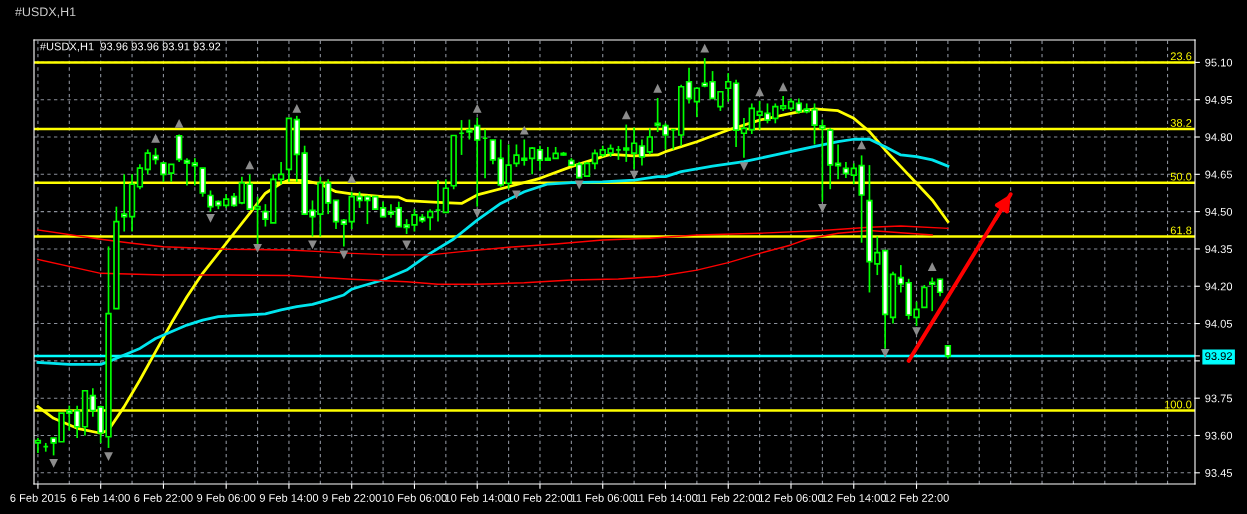 The width and height of the screenshot is (1247, 514). Describe the element at coordinates (1219, 137) in the screenshot. I see `y-tick-label: 94.80` at that location.